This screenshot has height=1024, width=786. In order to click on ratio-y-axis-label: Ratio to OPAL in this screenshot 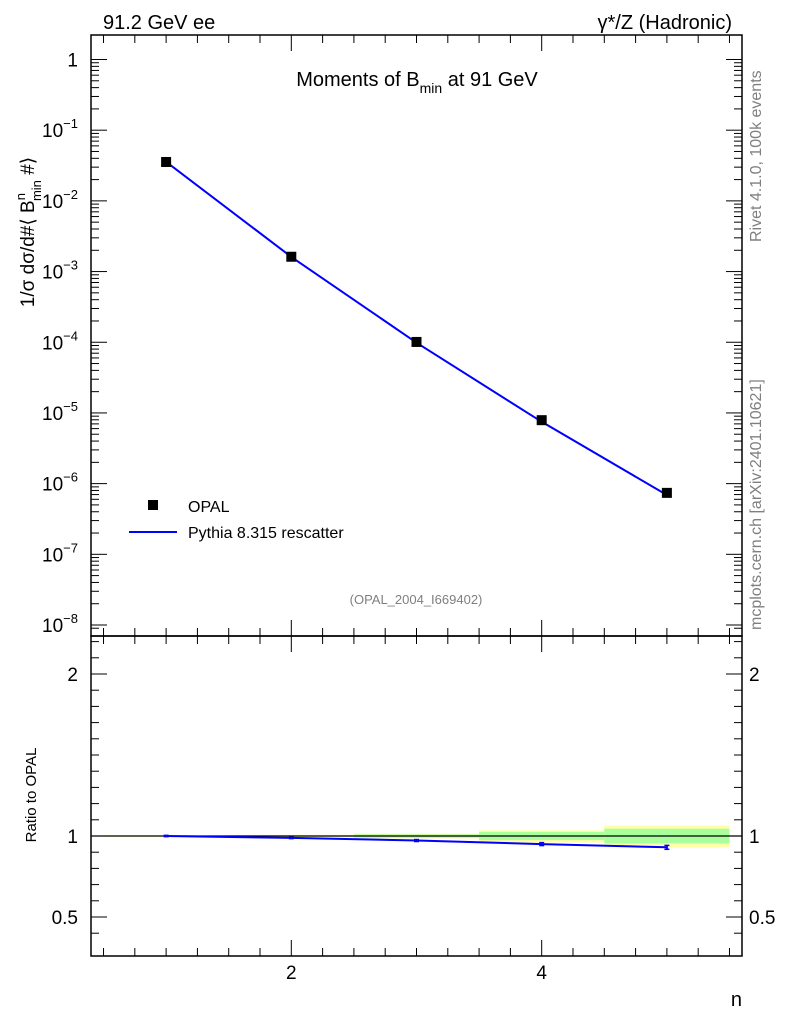, I will do `click(31, 795)`.